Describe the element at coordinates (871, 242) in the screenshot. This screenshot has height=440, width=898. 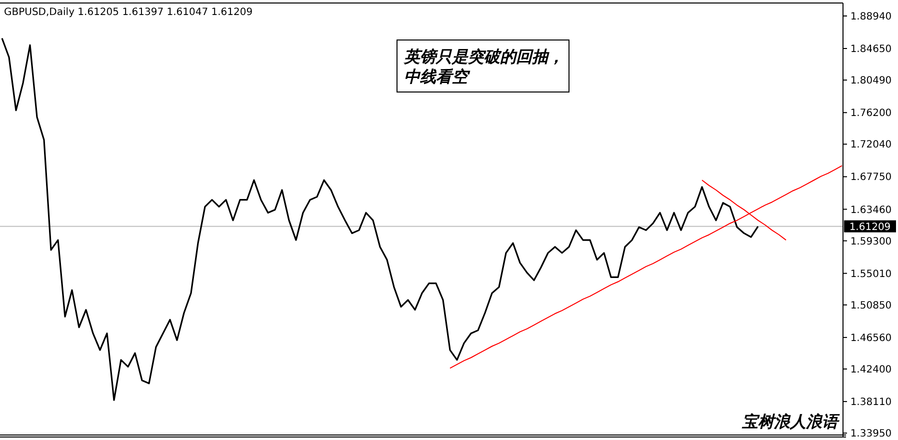
I see `y-tick-label: 1.59300` at that location.